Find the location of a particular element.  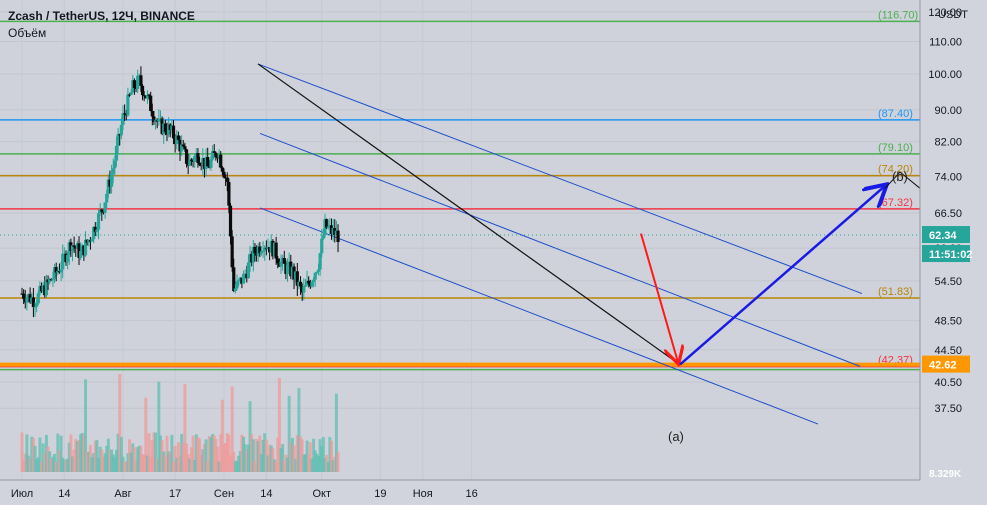

target-price-badge-bg is located at coordinates (946, 364).